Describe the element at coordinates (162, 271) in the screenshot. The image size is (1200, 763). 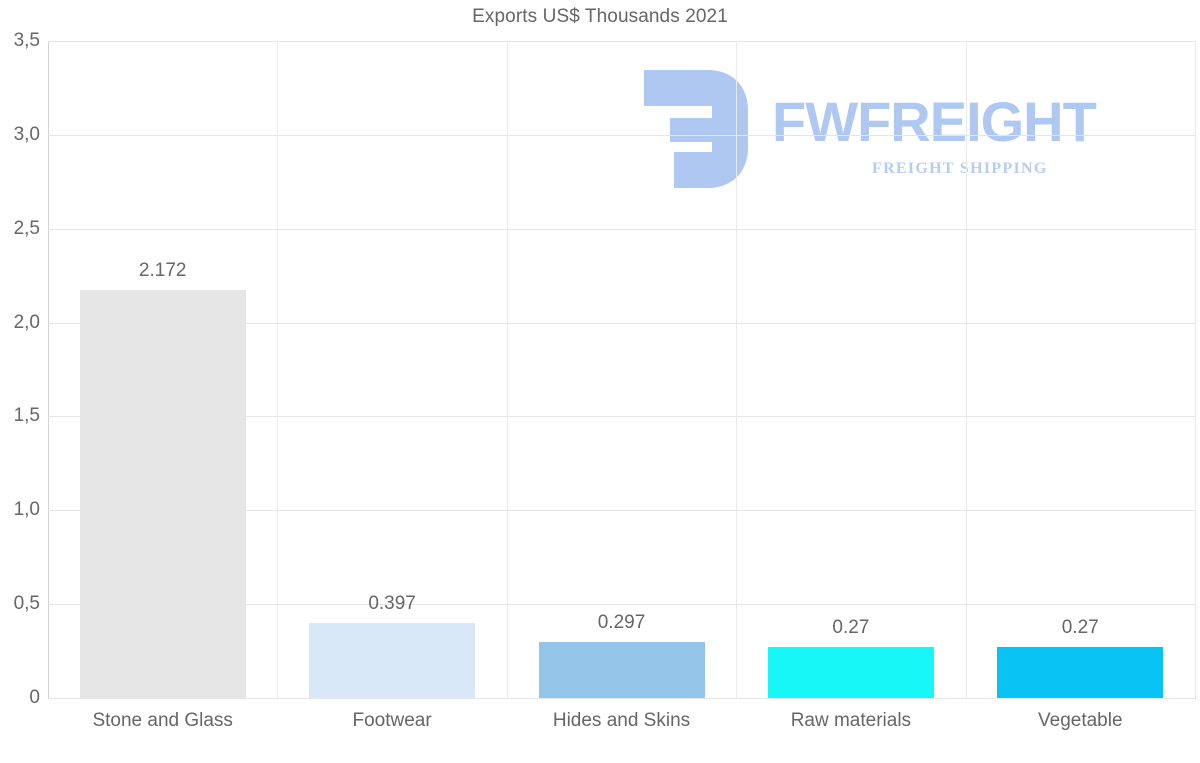
I see `bar-value-label: 2.172` at that location.